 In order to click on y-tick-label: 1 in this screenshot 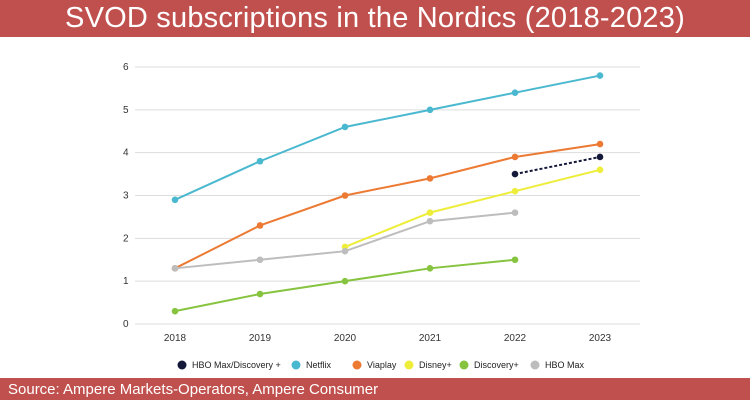, I will do `click(126, 281)`.